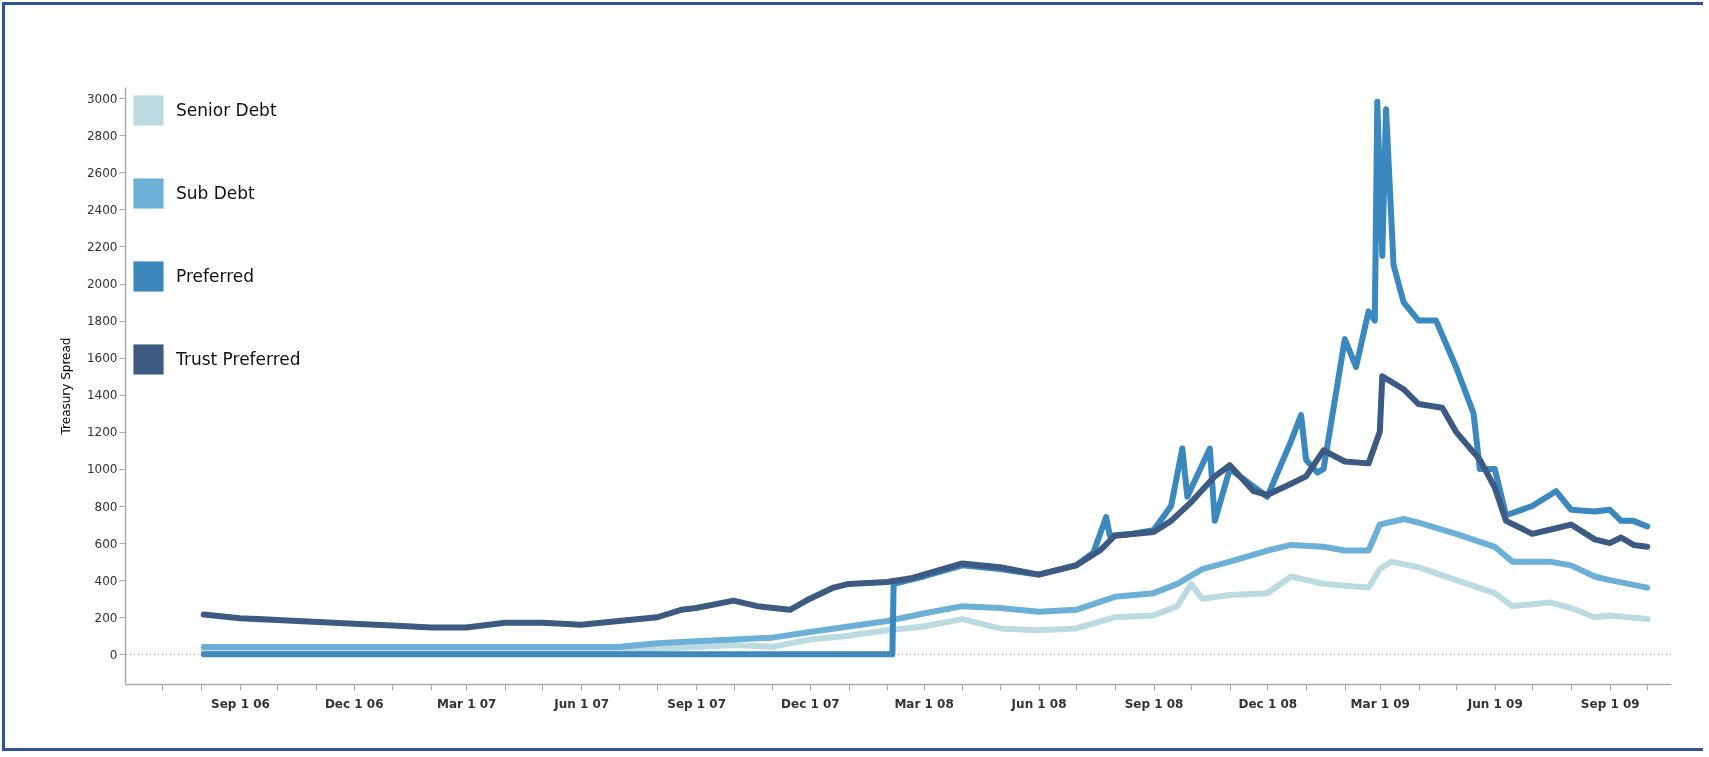 The height and width of the screenshot is (757, 1709). What do you see at coordinates (581, 703) in the screenshot?
I see `x-tick-label: Jun 1 07` at bounding box center [581, 703].